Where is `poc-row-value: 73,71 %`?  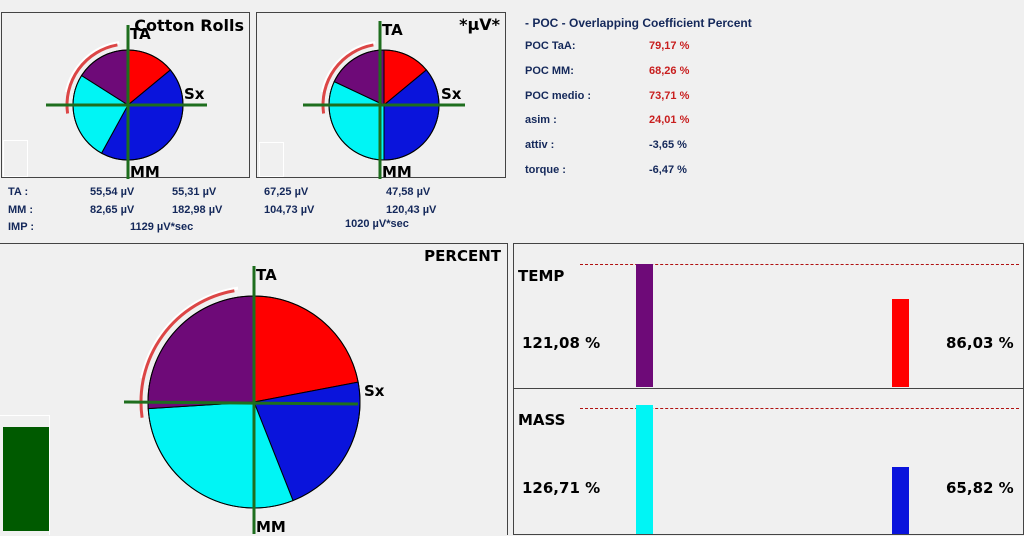 poc-row-value: 73,71 % is located at coordinates (669, 96).